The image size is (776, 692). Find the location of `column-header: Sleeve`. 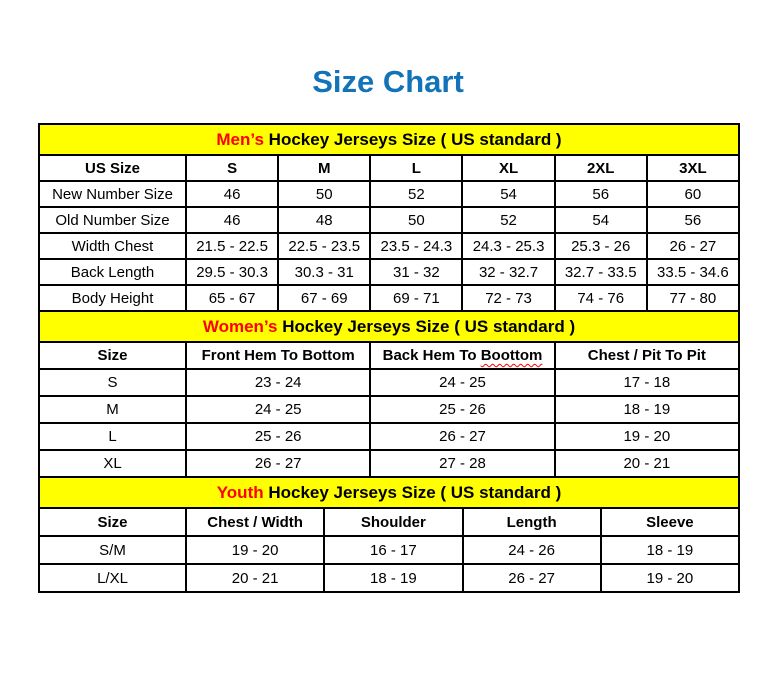

column-header: Sleeve is located at coordinates (670, 522).